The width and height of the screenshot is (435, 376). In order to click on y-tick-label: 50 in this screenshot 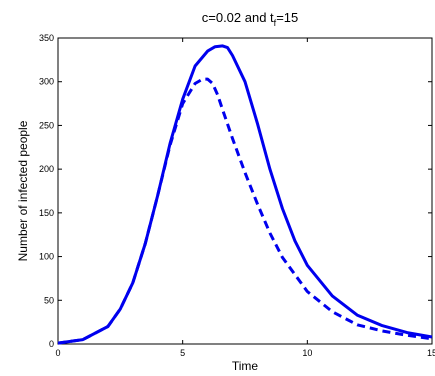, I will do `click(49, 300)`.